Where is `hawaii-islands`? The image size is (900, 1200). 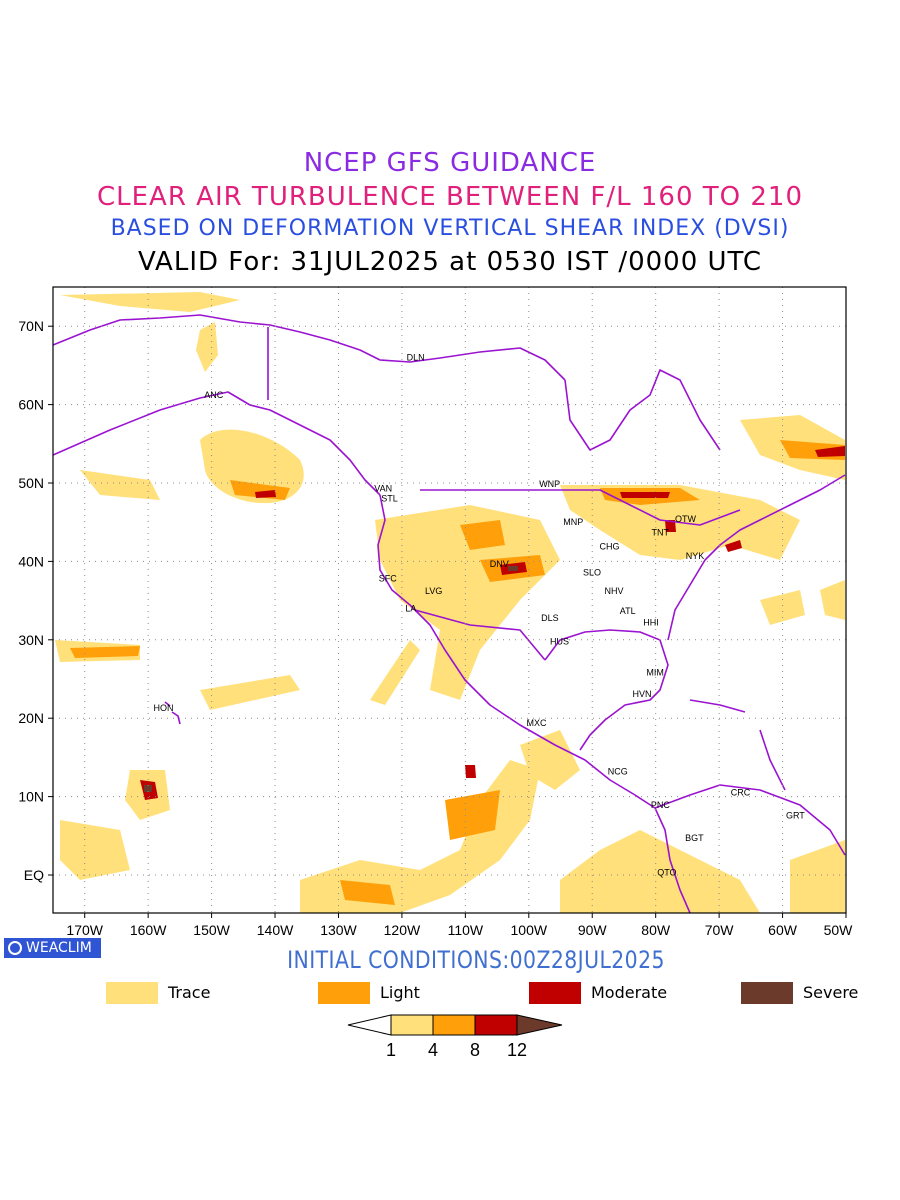
hawaii-islands is located at coordinates (172, 713).